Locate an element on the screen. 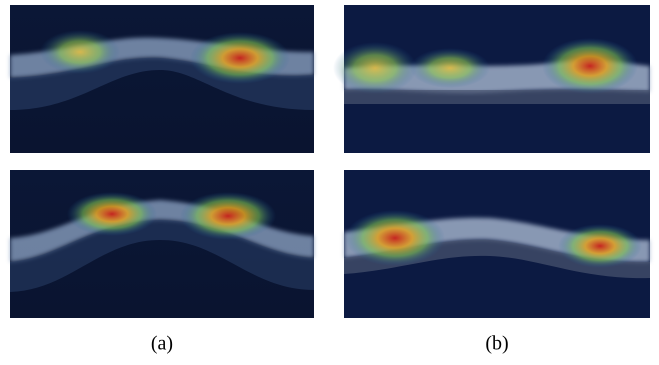 The height and width of the screenshot is (365, 659). panel-label: (b) is located at coordinates (496, 344).